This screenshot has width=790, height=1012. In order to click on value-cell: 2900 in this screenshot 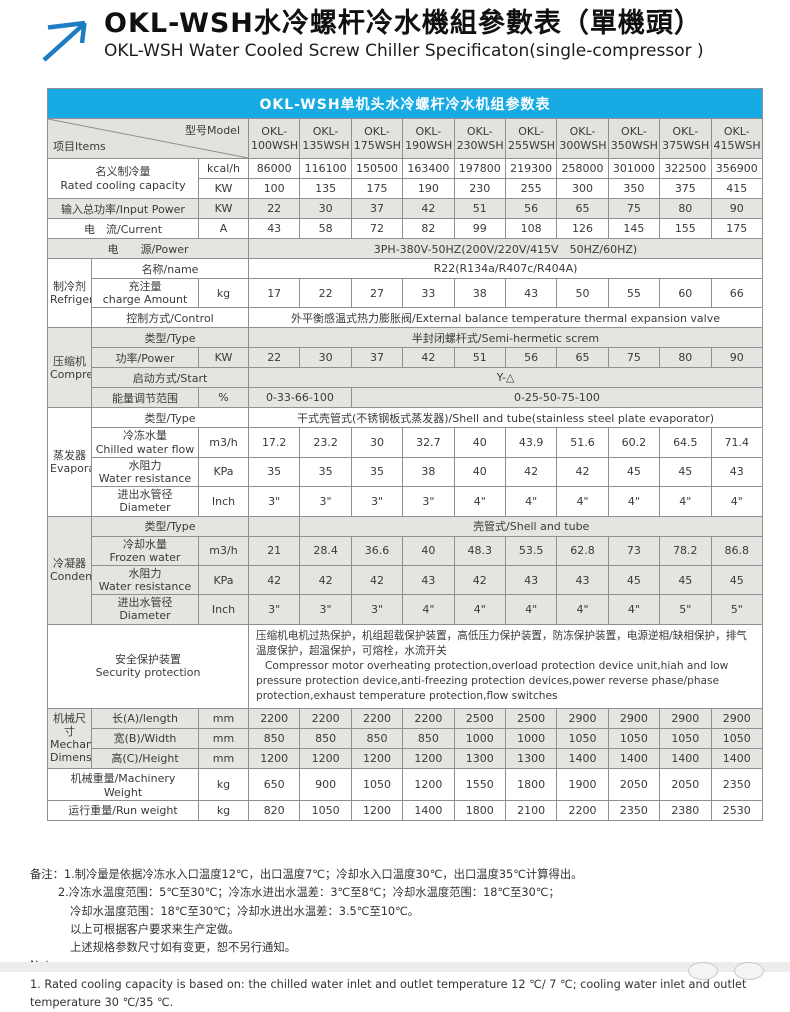, I will do `click(582, 718)`.